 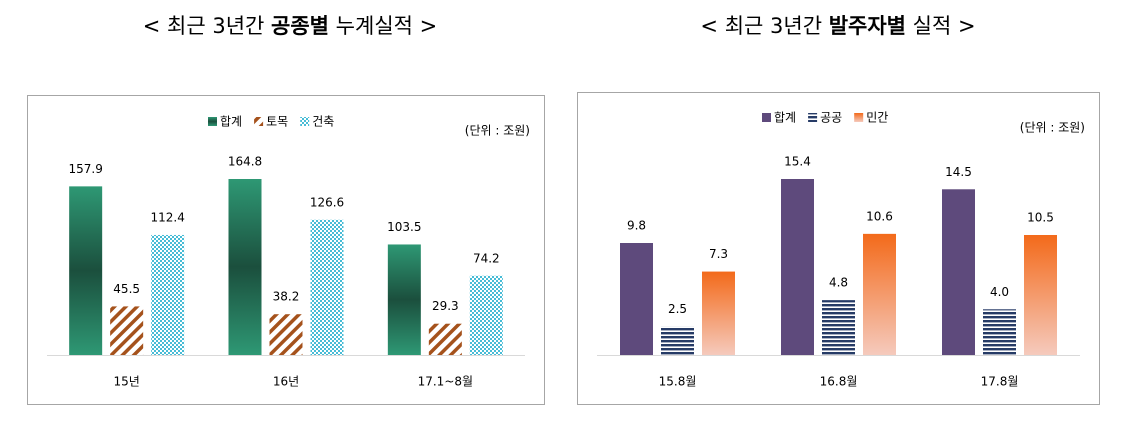 I want to click on value-label: 2.5, so click(x=677, y=309).